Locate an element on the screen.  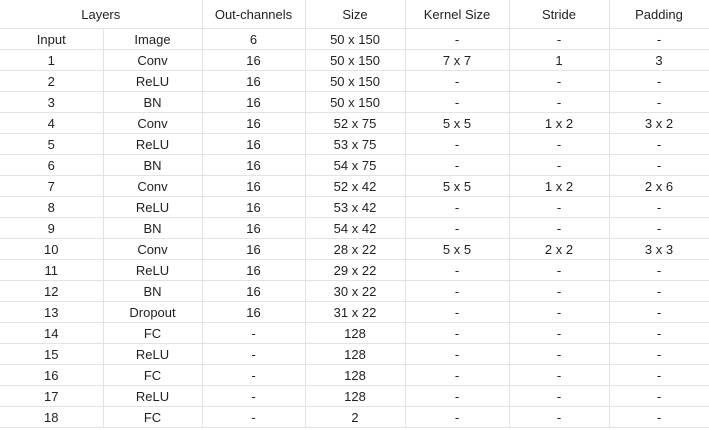
cell-layer-type: Image is located at coordinates (153, 39).